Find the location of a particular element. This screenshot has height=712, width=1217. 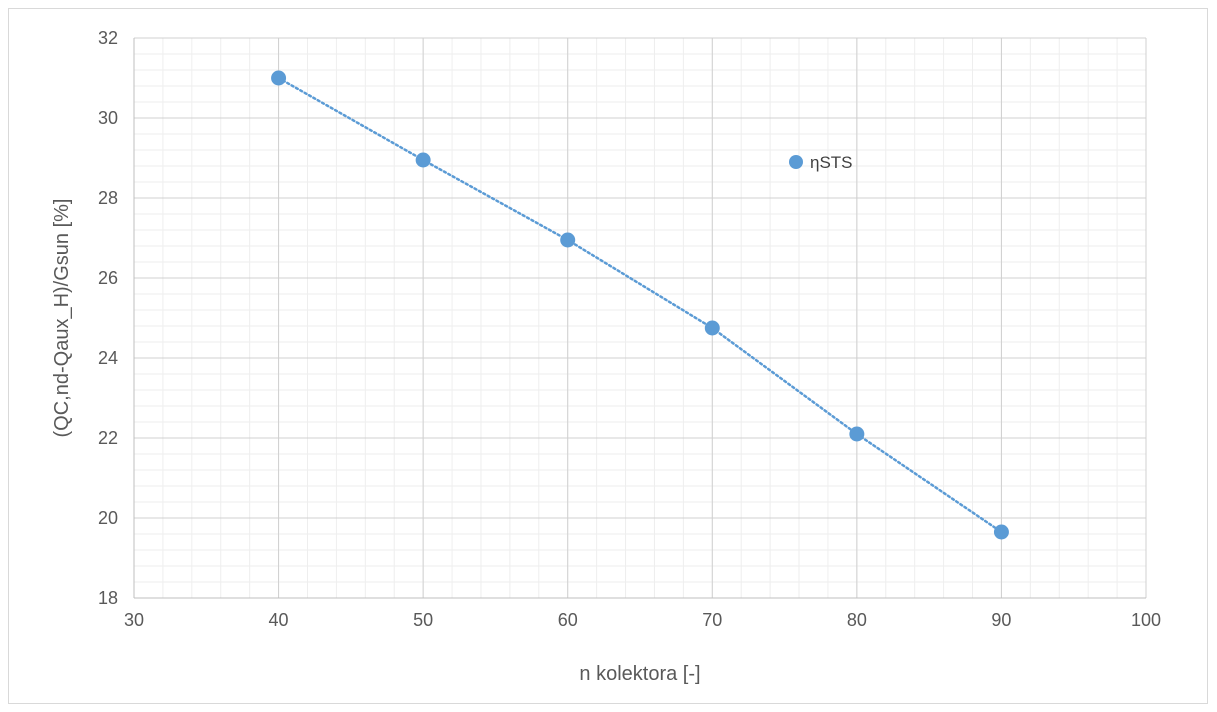

x-tick-label: 50 is located at coordinates (423, 620).